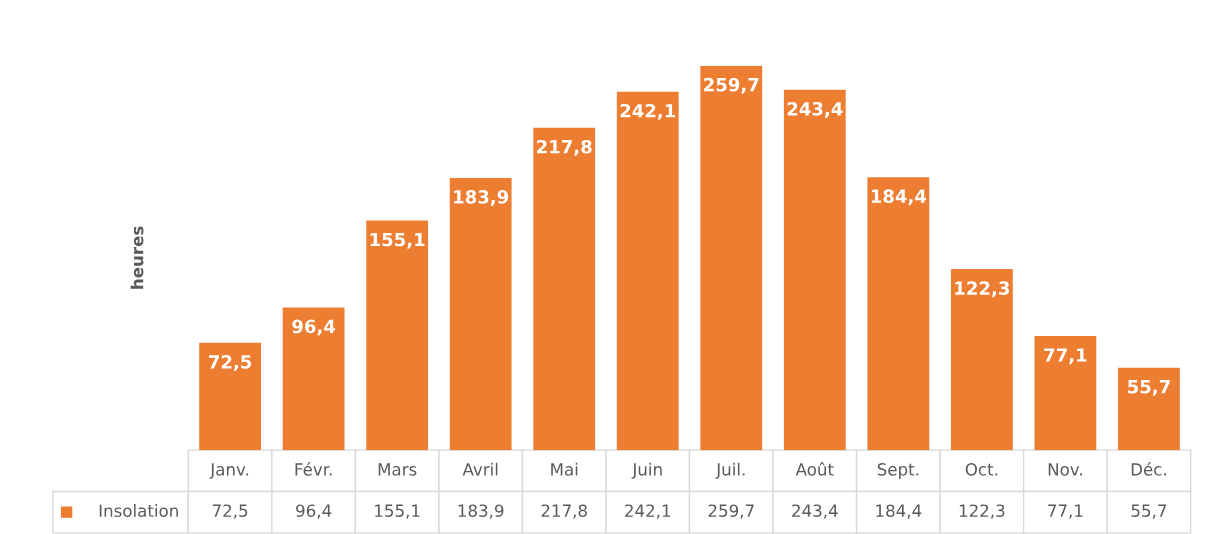  What do you see at coordinates (1065, 511) in the screenshot?
I see `data-label: 77,1` at bounding box center [1065, 511].